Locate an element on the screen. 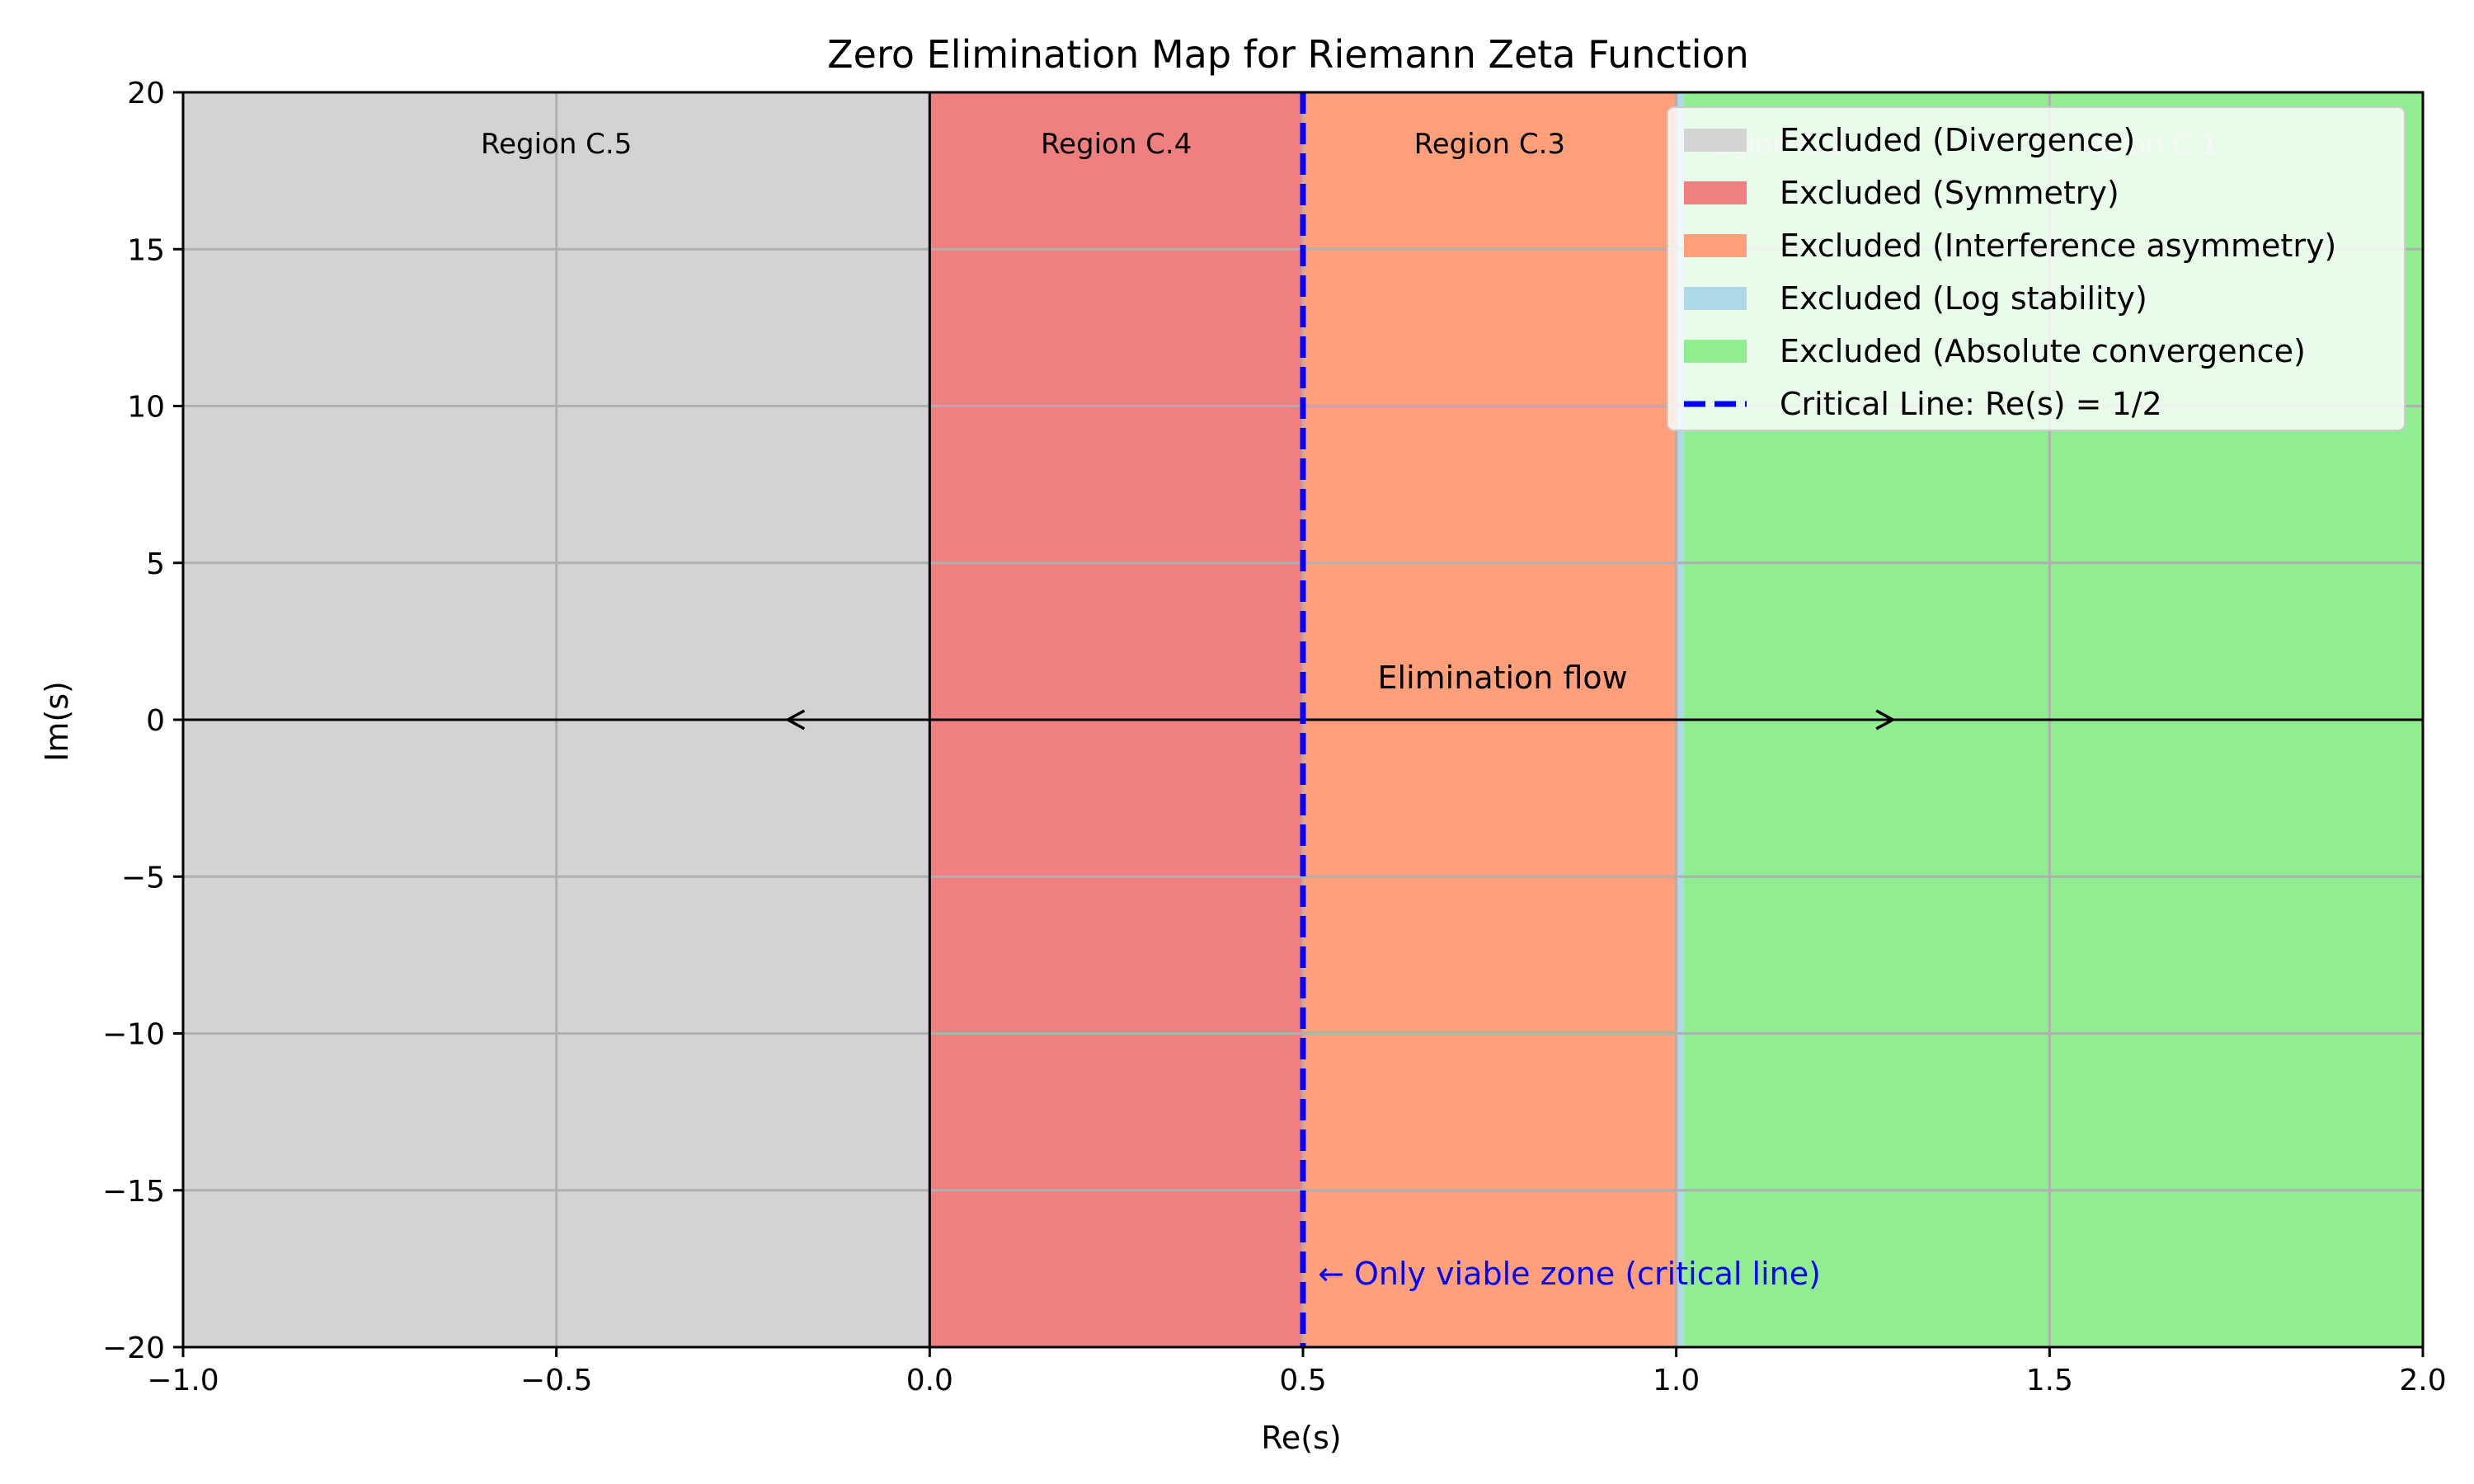 The width and height of the screenshot is (2474, 1484). x-tick-label: 2.0 is located at coordinates (2422, 1380).